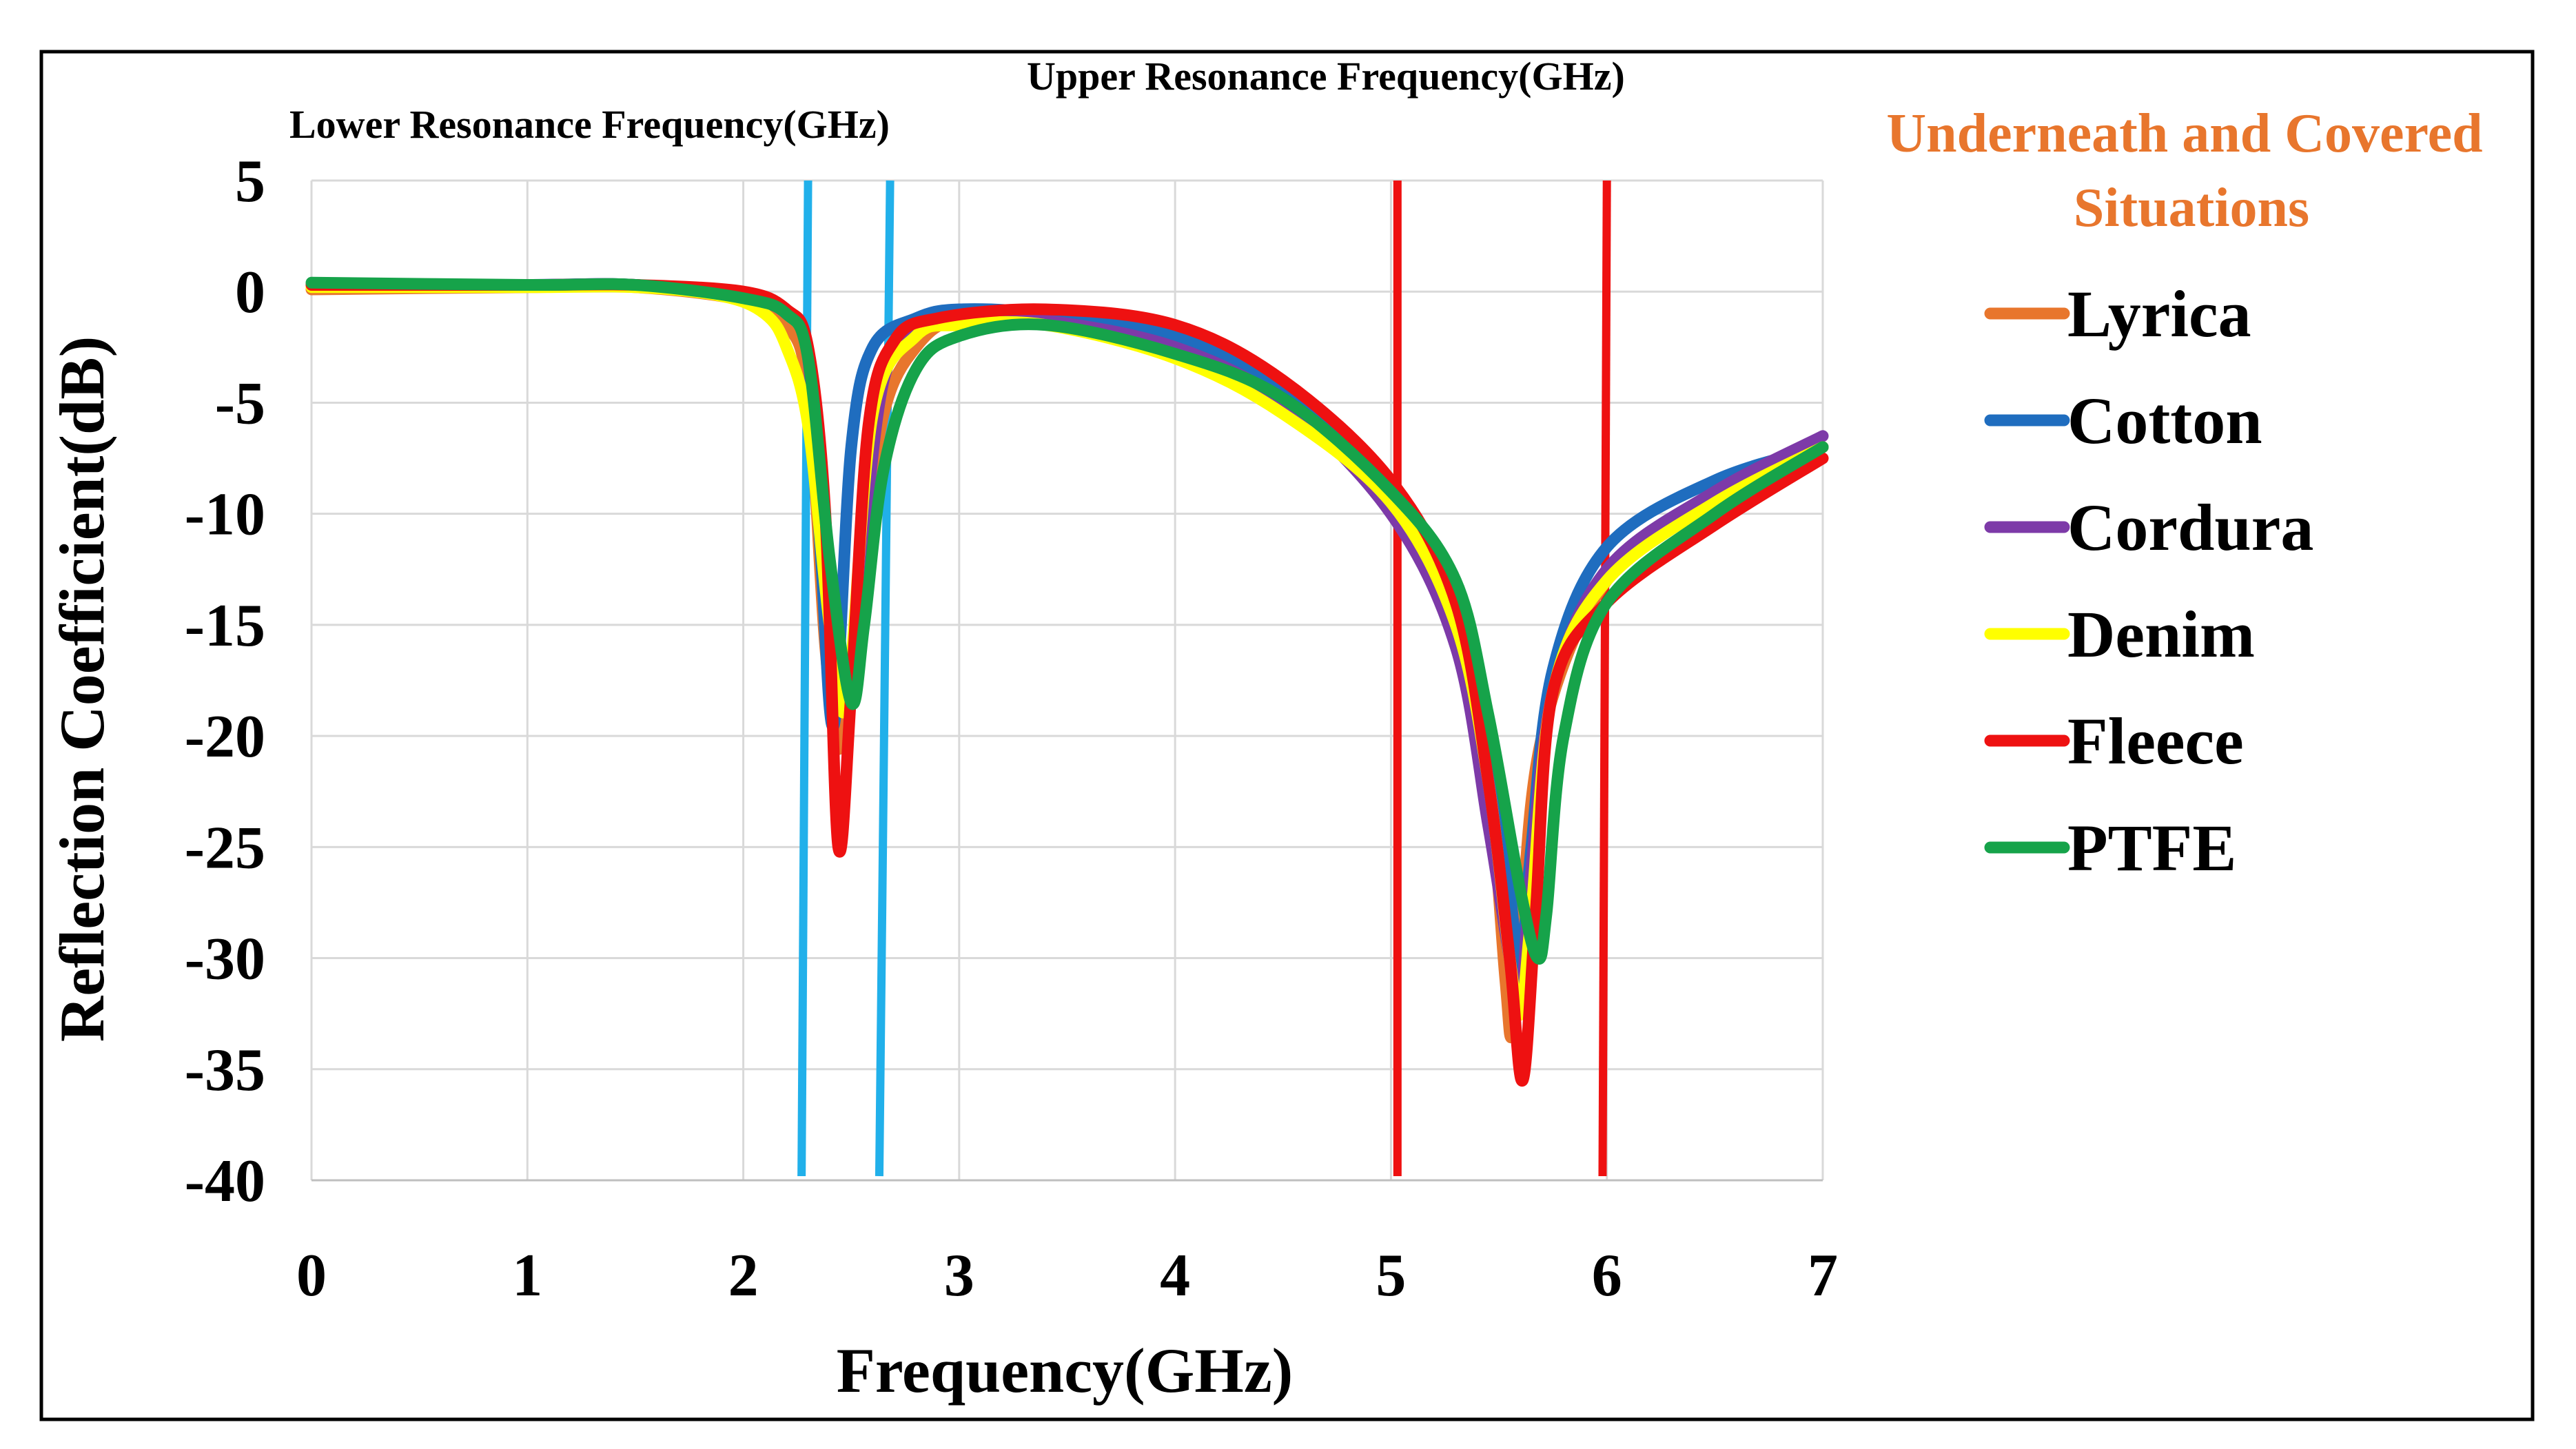 The image size is (2576, 1449). I want to click on y-tick-label: 0, so click(250, 292).